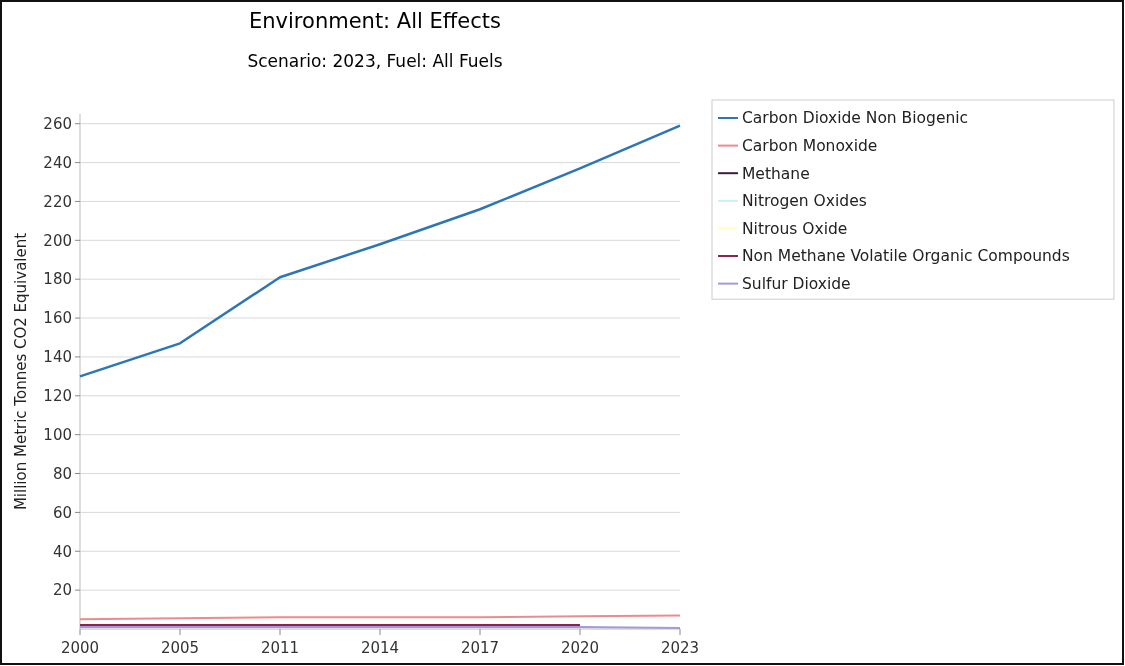 The height and width of the screenshot is (666, 1125). What do you see at coordinates (804, 201) in the screenshot?
I see `legend-label: Nitrogen Oxides` at bounding box center [804, 201].